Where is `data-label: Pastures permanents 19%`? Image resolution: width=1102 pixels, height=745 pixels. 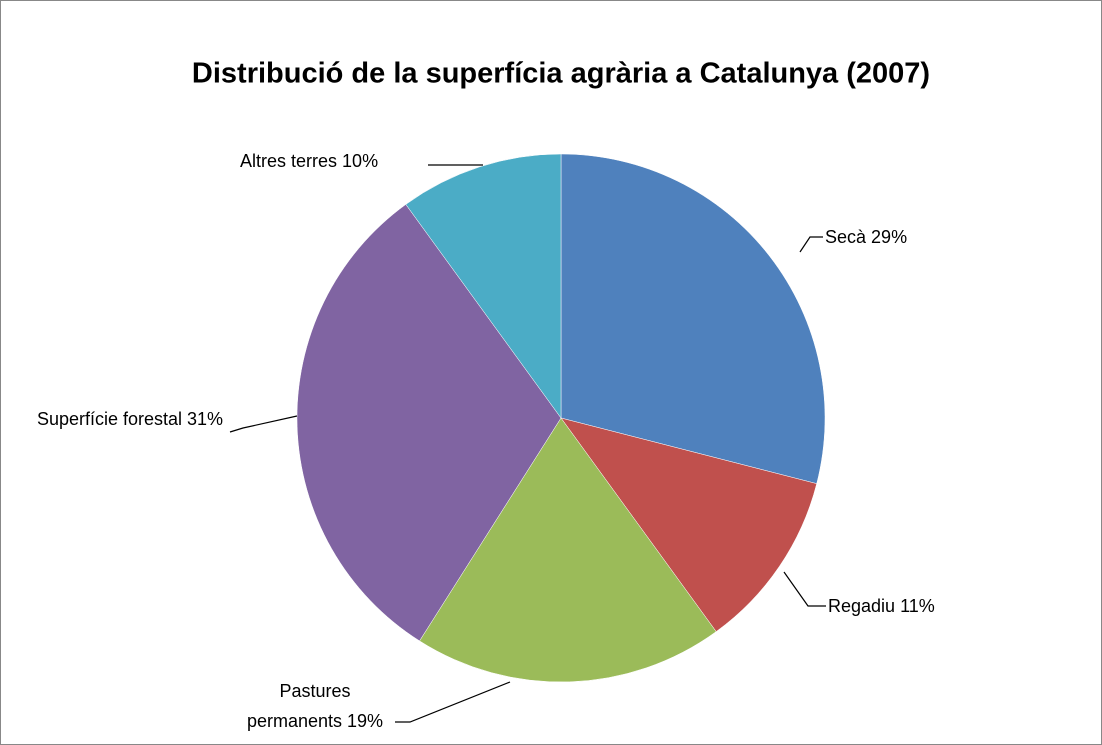 data-label: Pastures permanents 19% is located at coordinates (315, 706).